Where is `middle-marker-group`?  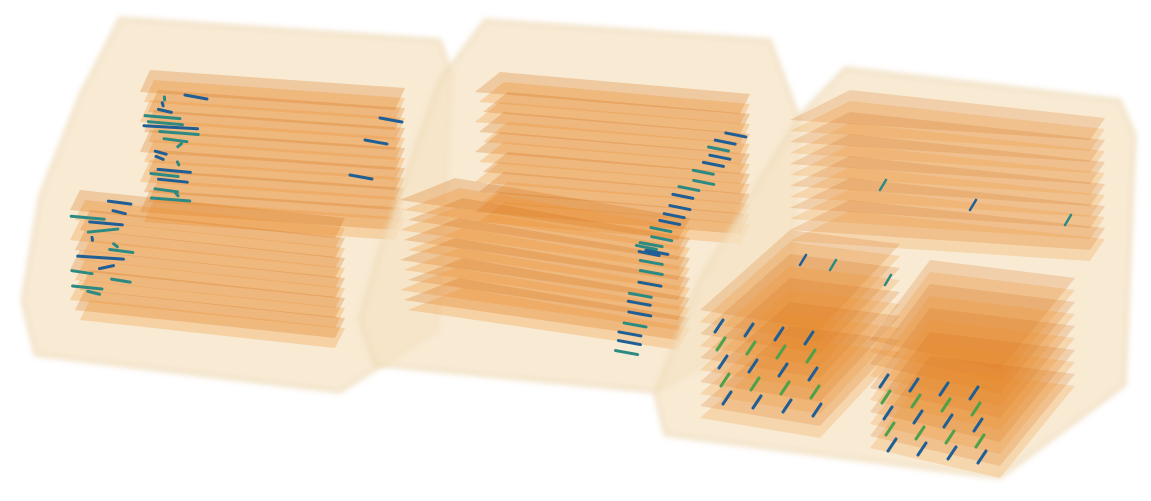 middle-marker-group is located at coordinates (681, 244).